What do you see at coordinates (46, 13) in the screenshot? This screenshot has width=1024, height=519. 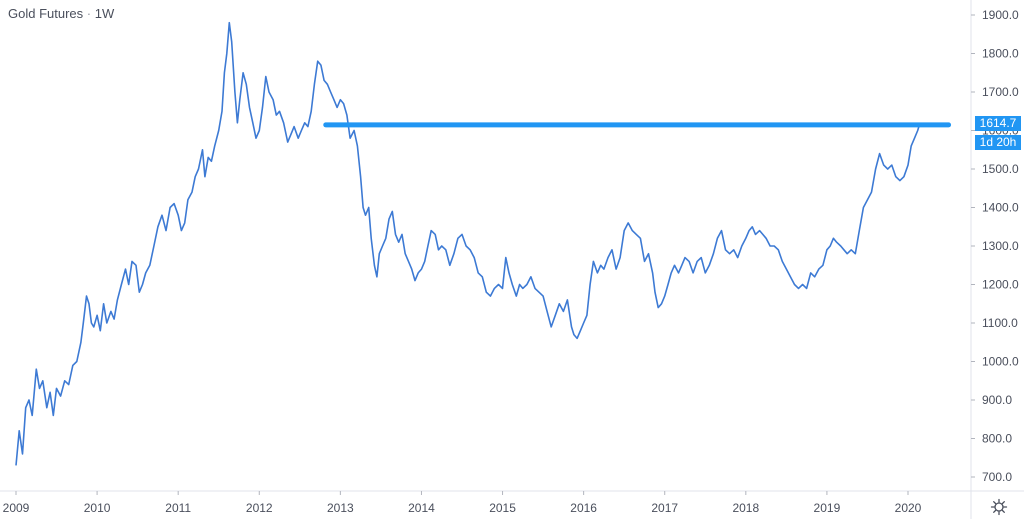 I see `symbol-name: Gold Futures` at bounding box center [46, 13].